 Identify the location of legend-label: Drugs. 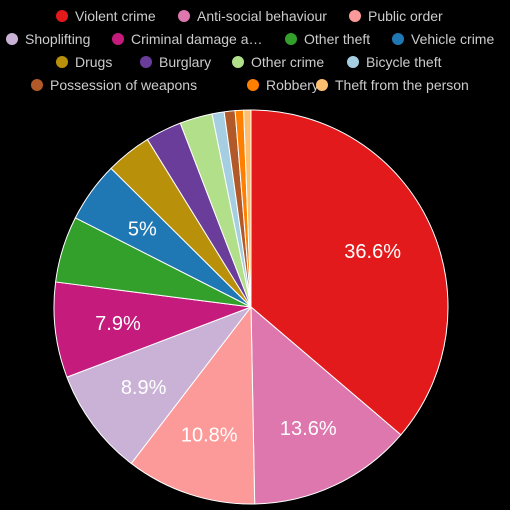
(93, 62).